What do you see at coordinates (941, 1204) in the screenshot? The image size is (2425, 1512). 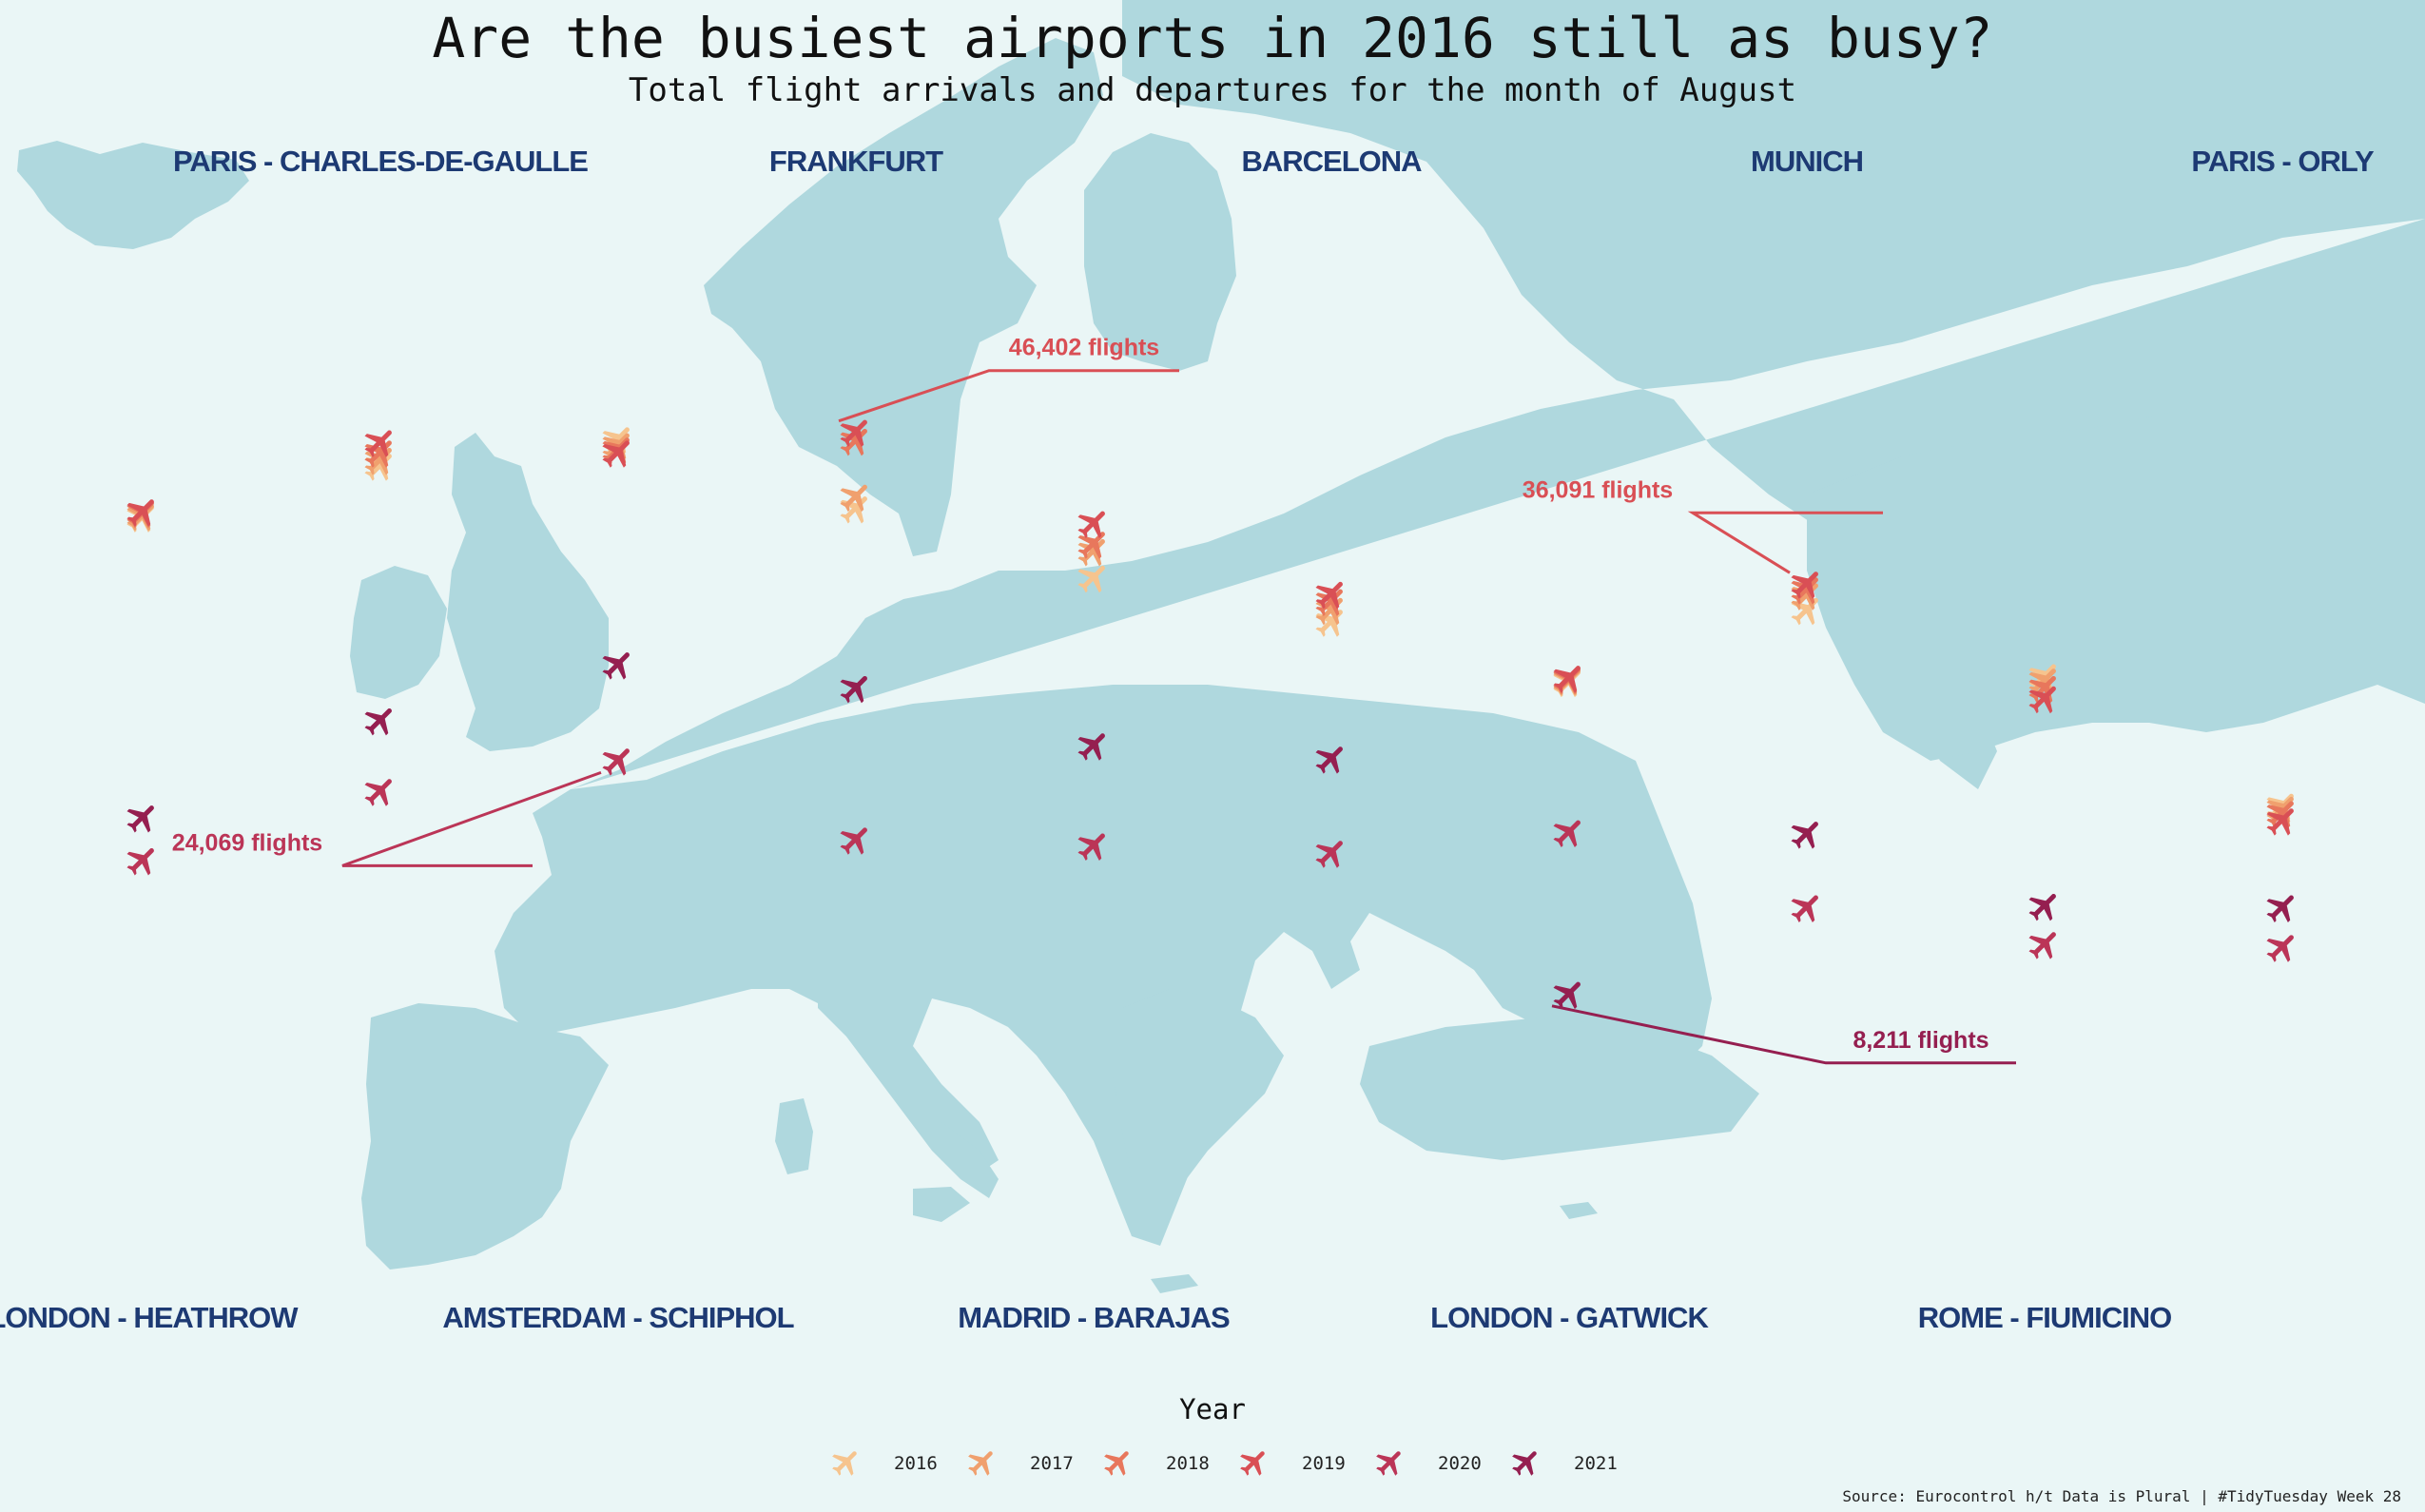 I see `map-sicily` at bounding box center [941, 1204].